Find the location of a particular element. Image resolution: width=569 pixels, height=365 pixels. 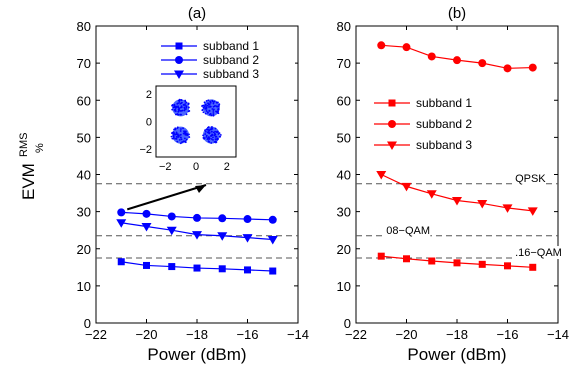

x-tick-label: −16 is located at coordinates (247, 334).